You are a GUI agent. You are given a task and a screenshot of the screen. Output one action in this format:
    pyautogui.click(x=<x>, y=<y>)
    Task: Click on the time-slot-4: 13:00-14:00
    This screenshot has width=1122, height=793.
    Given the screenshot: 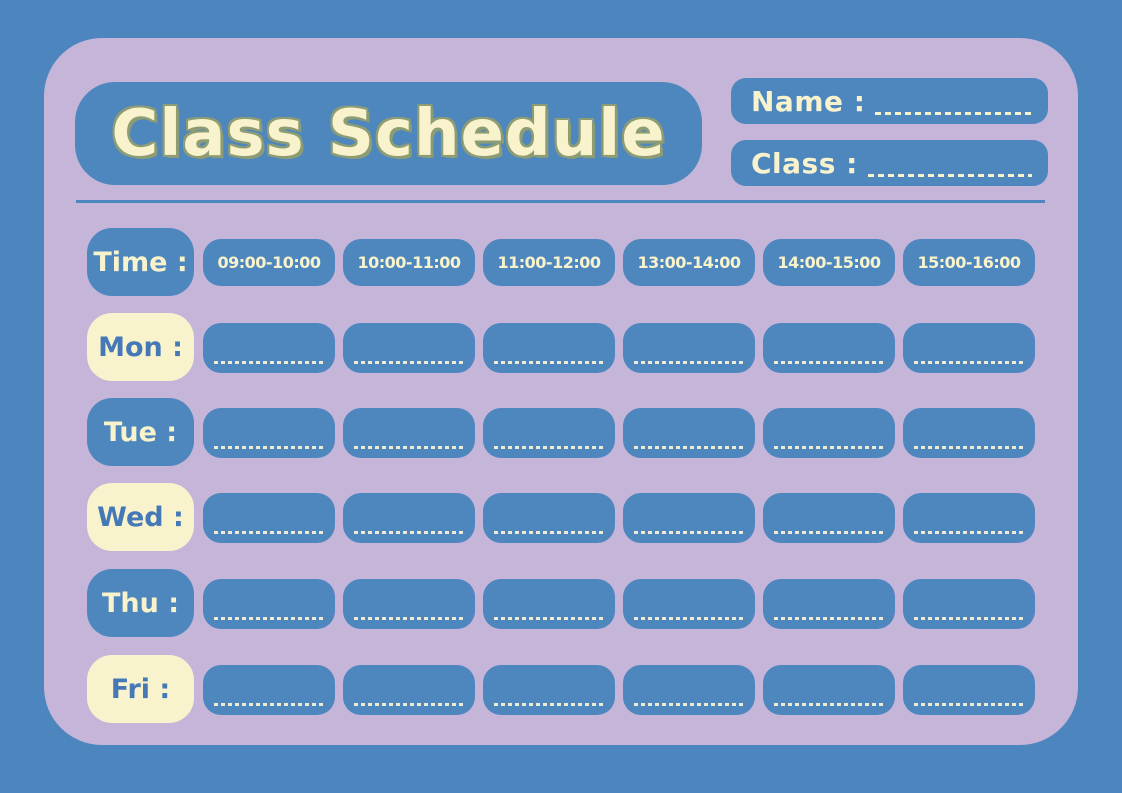 What is the action you would take?
    pyautogui.click(x=689, y=262)
    